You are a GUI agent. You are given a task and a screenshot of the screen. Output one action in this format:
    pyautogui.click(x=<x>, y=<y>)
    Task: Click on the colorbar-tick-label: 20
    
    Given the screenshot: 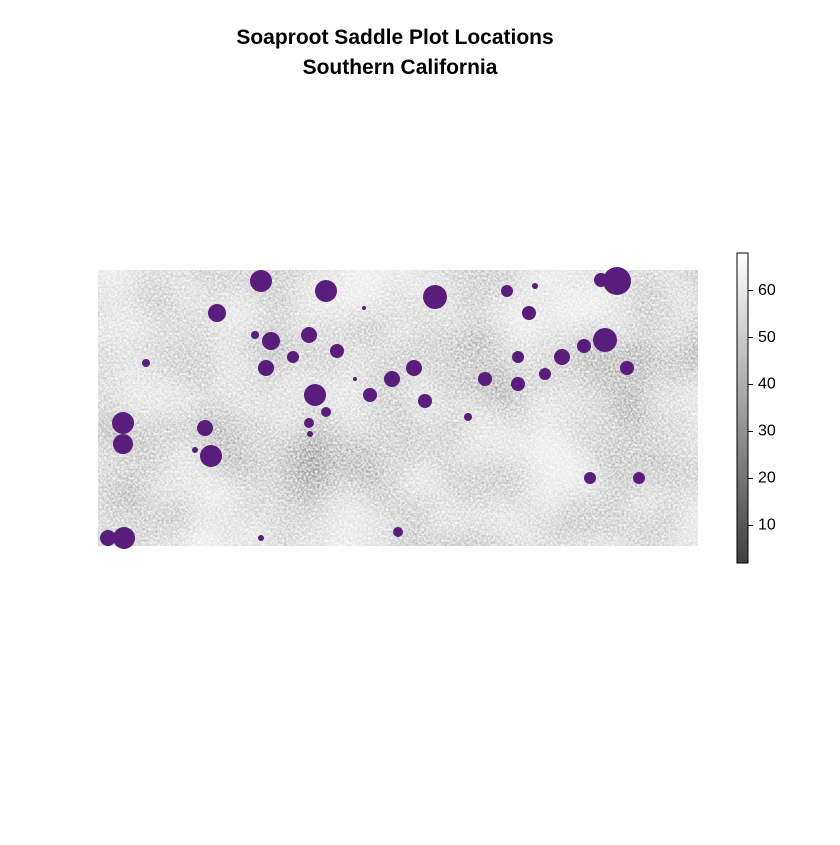 What is the action you would take?
    pyautogui.click(x=767, y=478)
    